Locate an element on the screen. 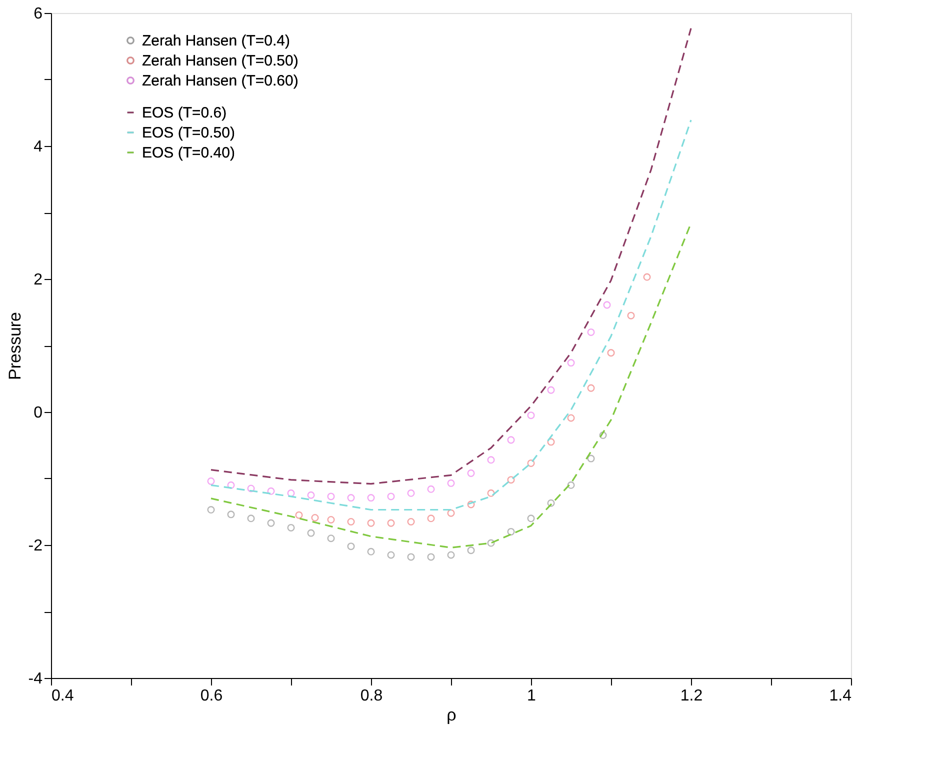 This screenshot has width=938, height=773. x-axis-title: ρ is located at coordinates (451, 715).